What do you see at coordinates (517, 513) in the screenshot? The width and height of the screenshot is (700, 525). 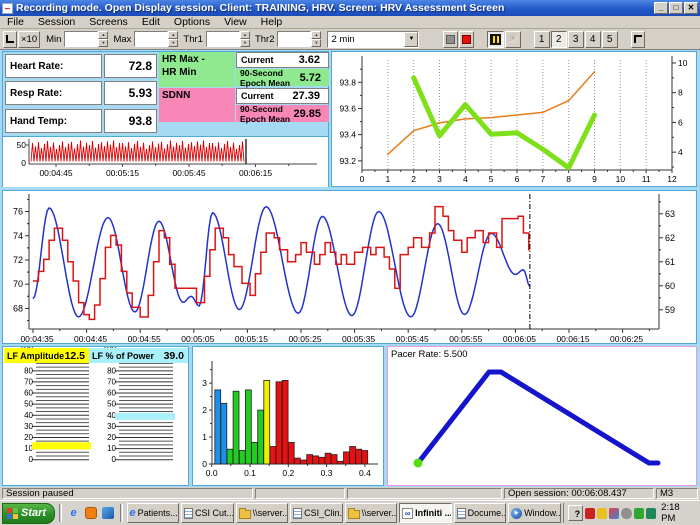 I see `media-player-icon: ▶` at bounding box center [517, 513].